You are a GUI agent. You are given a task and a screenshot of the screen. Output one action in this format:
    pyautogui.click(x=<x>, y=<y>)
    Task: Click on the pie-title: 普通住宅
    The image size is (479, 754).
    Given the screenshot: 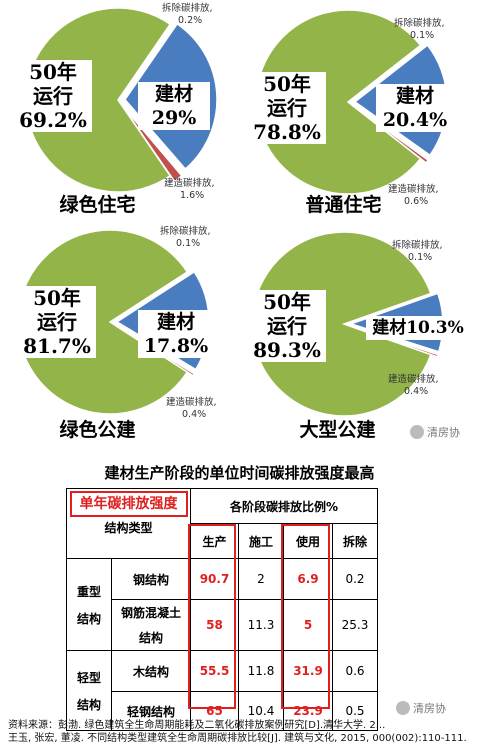 What is the action you would take?
    pyautogui.click(x=343, y=205)
    